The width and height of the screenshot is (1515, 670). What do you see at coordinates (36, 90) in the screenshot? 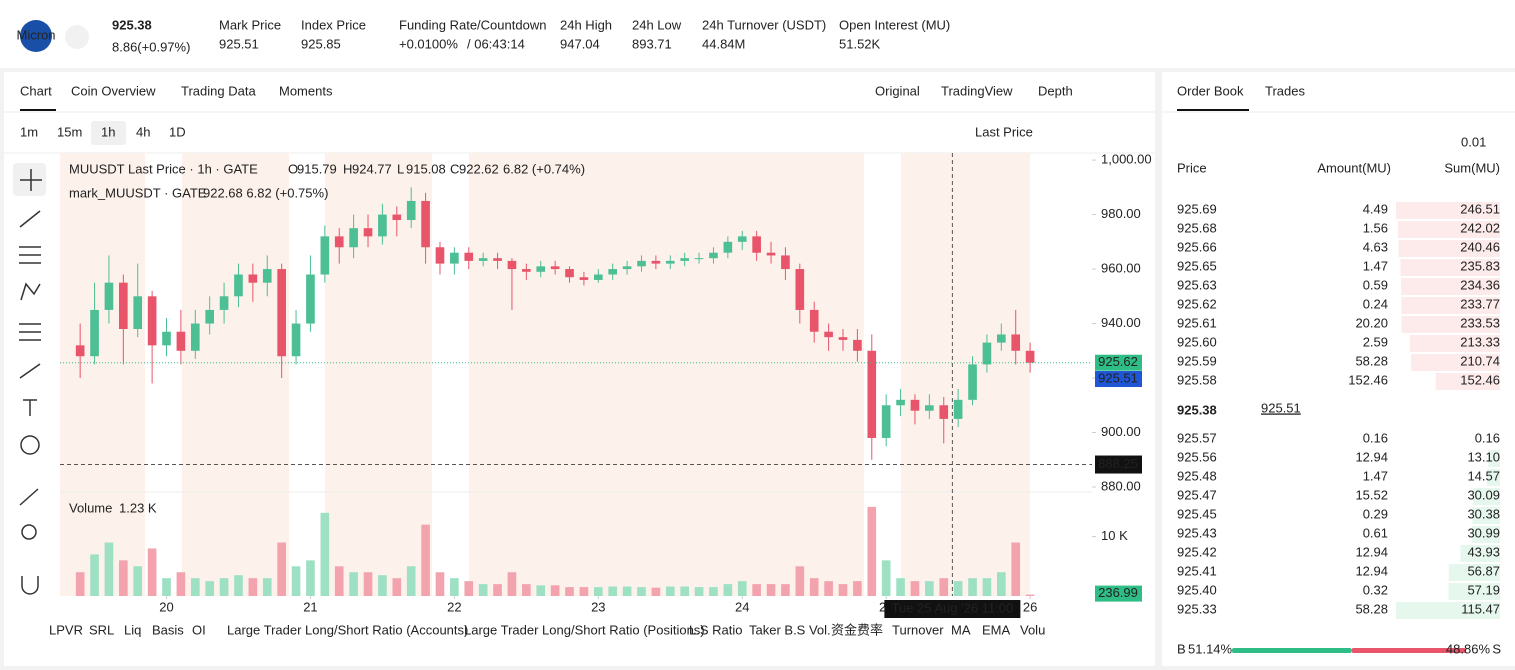
I see `tab: Chart` at bounding box center [36, 90].